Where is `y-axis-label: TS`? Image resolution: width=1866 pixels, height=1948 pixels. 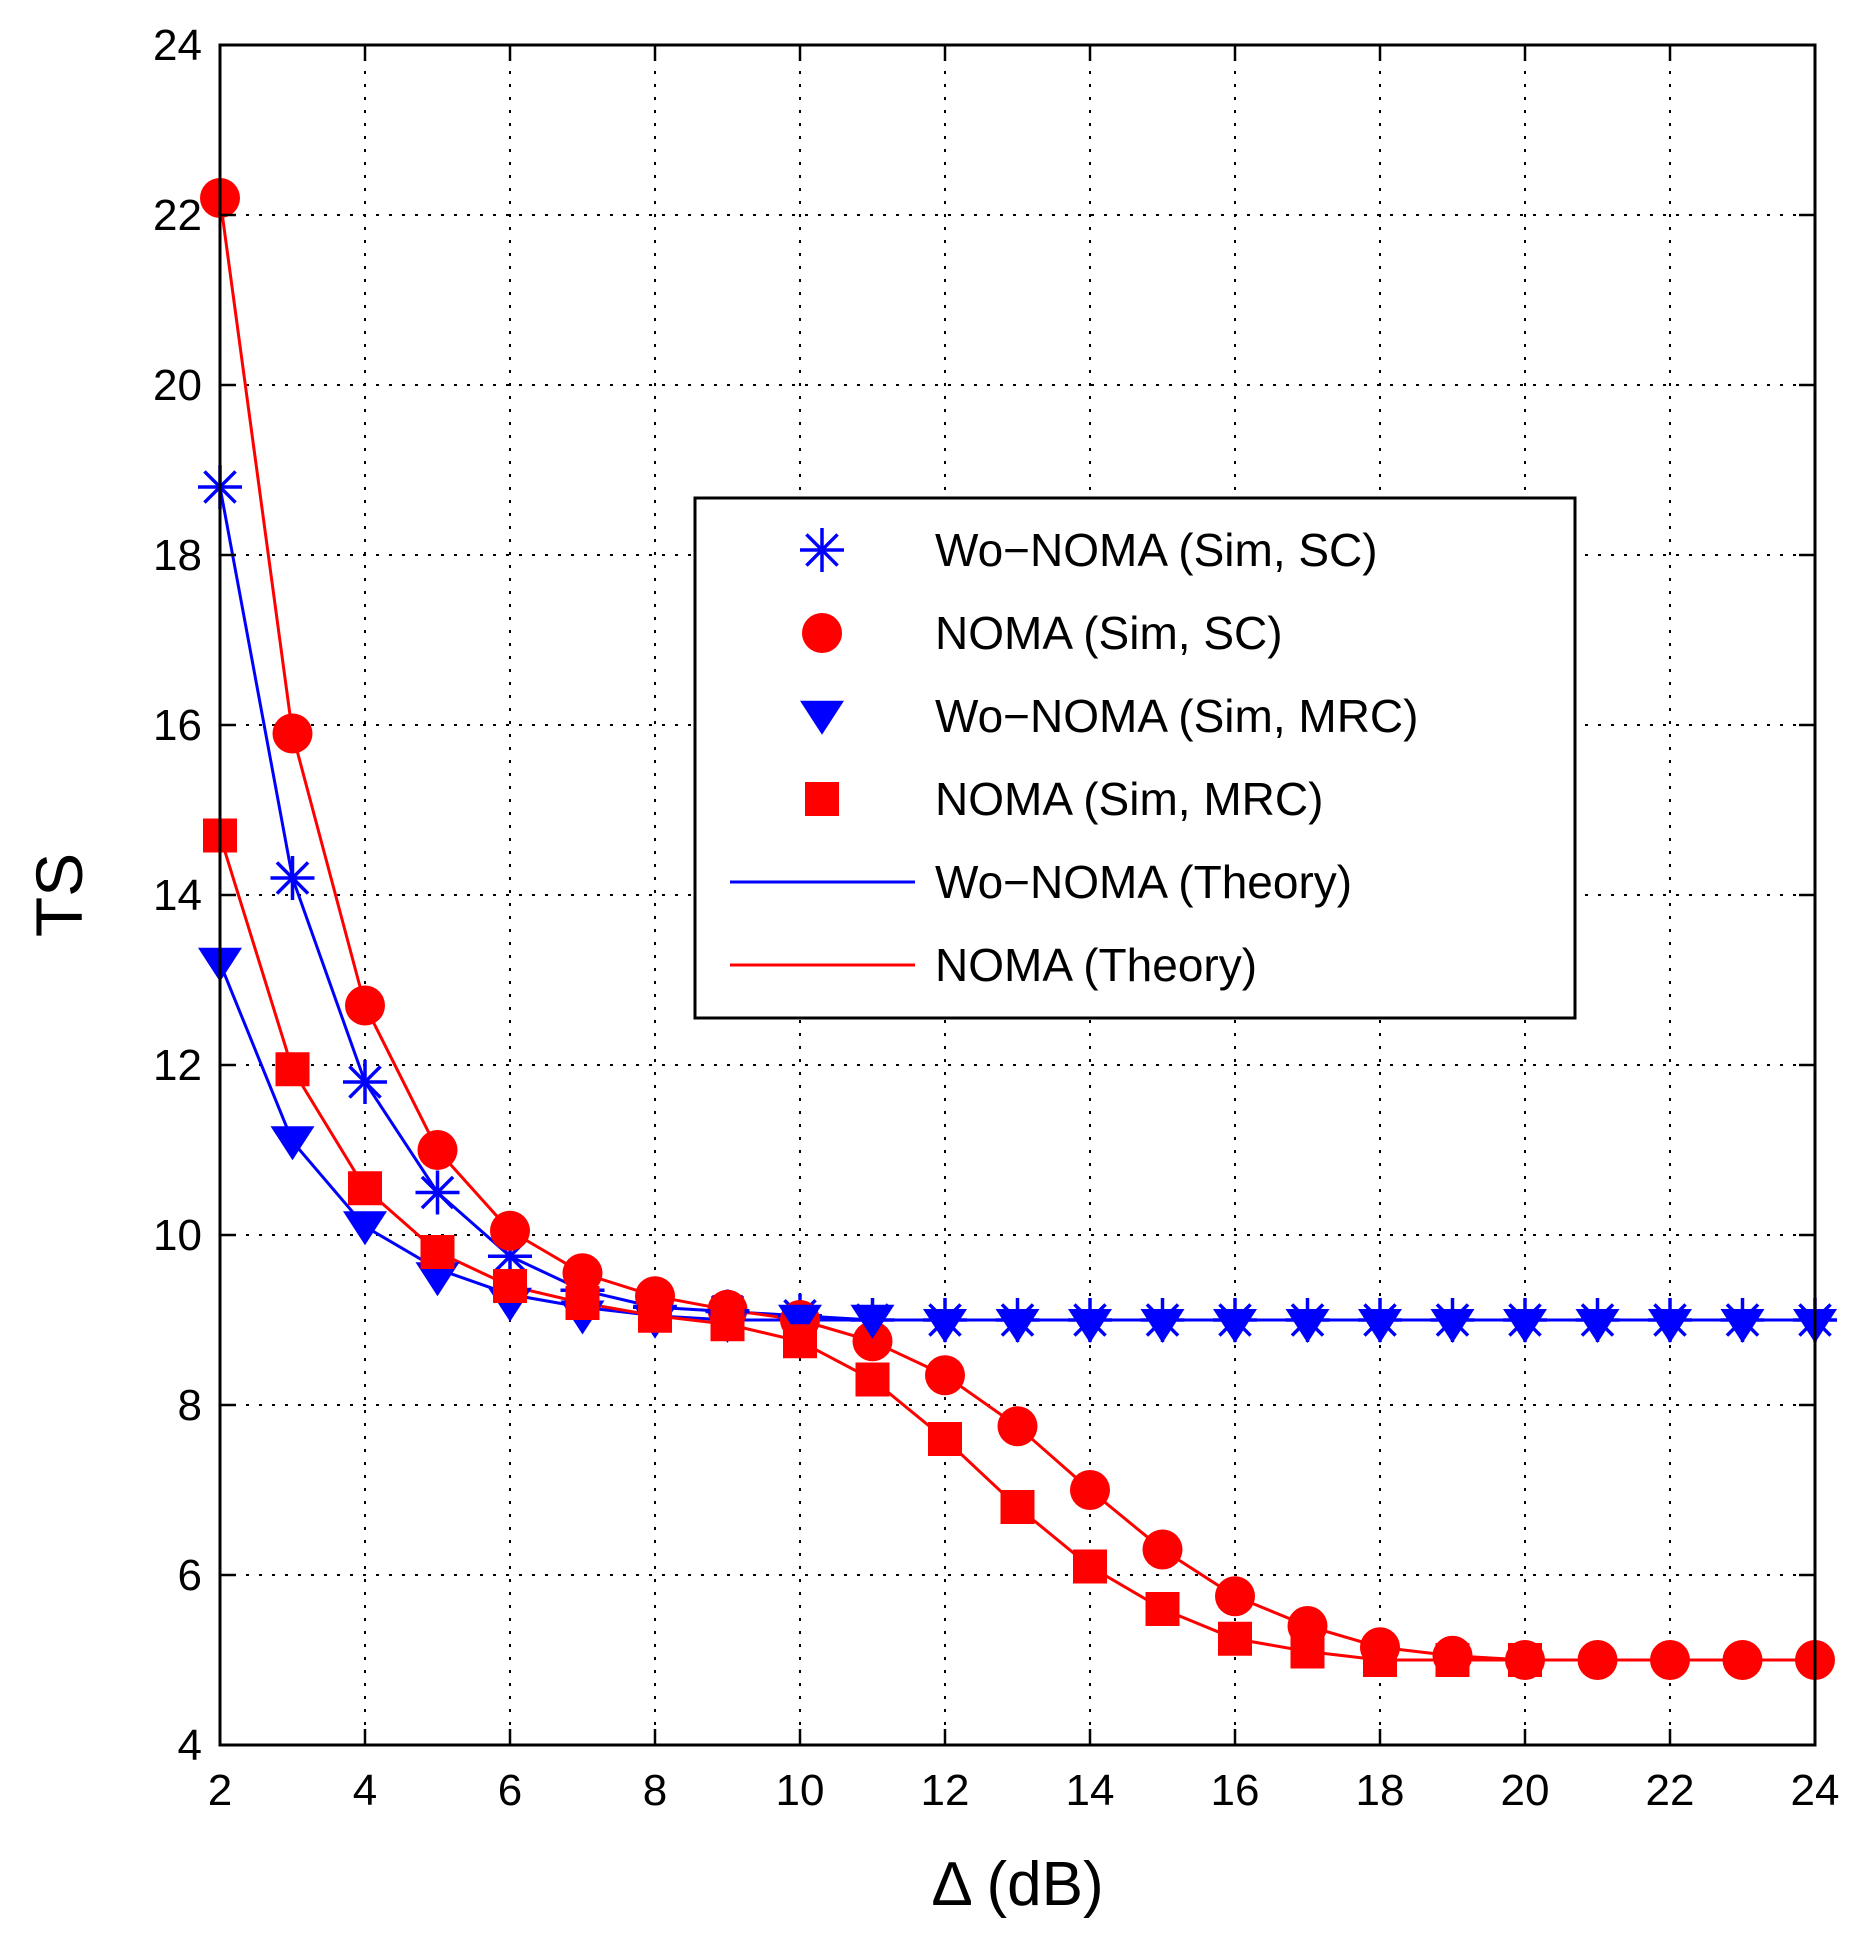 y-axis-label: TS is located at coordinates (59, 895).